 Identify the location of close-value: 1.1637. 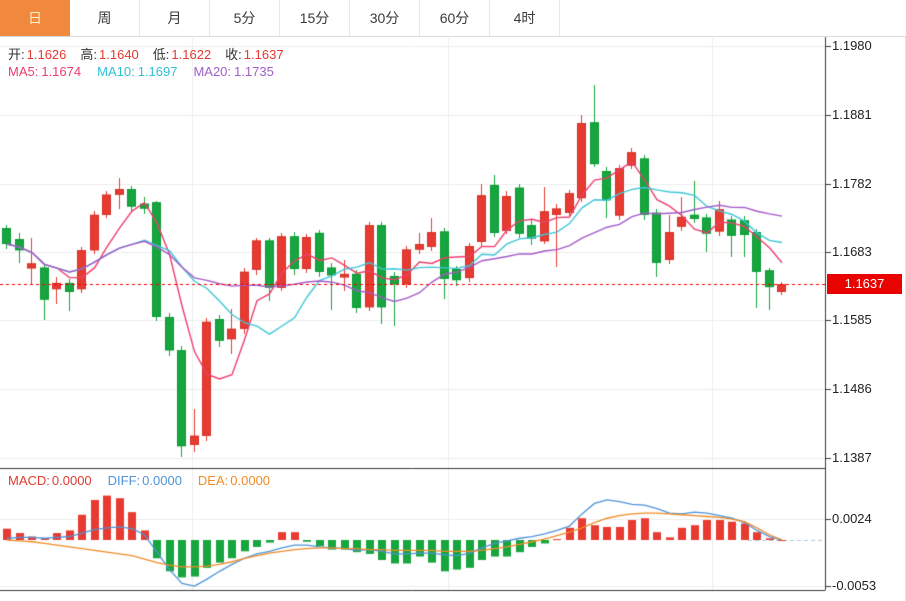
(263, 54).